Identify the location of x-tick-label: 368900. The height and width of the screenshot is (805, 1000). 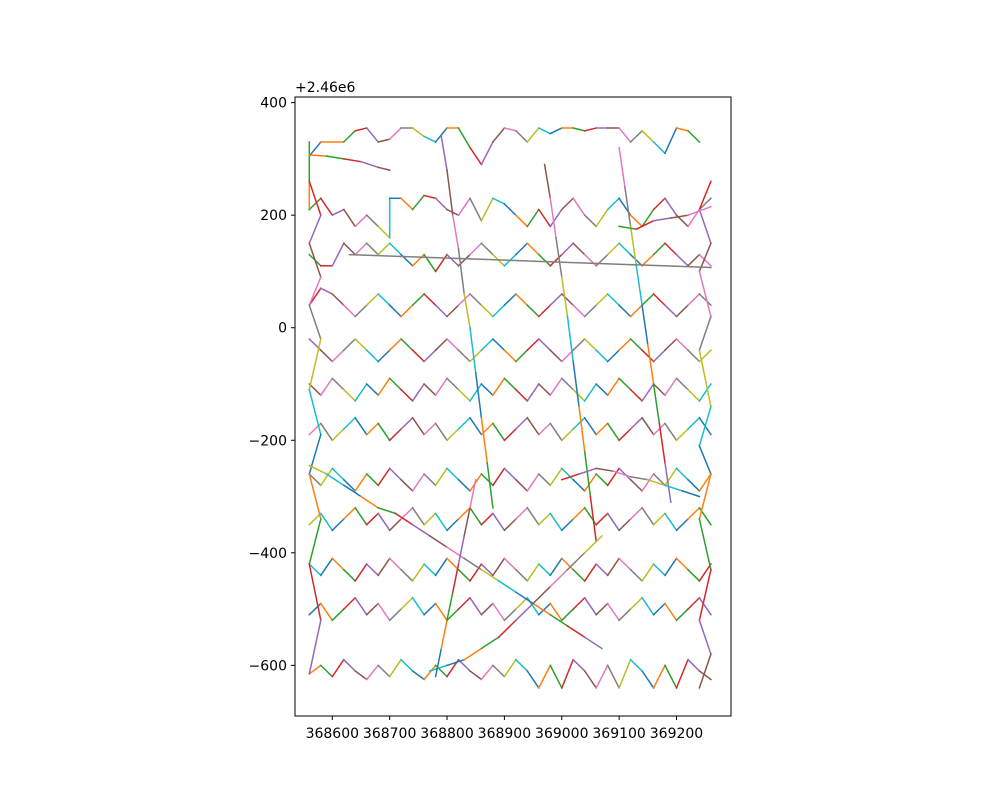
(504, 734).